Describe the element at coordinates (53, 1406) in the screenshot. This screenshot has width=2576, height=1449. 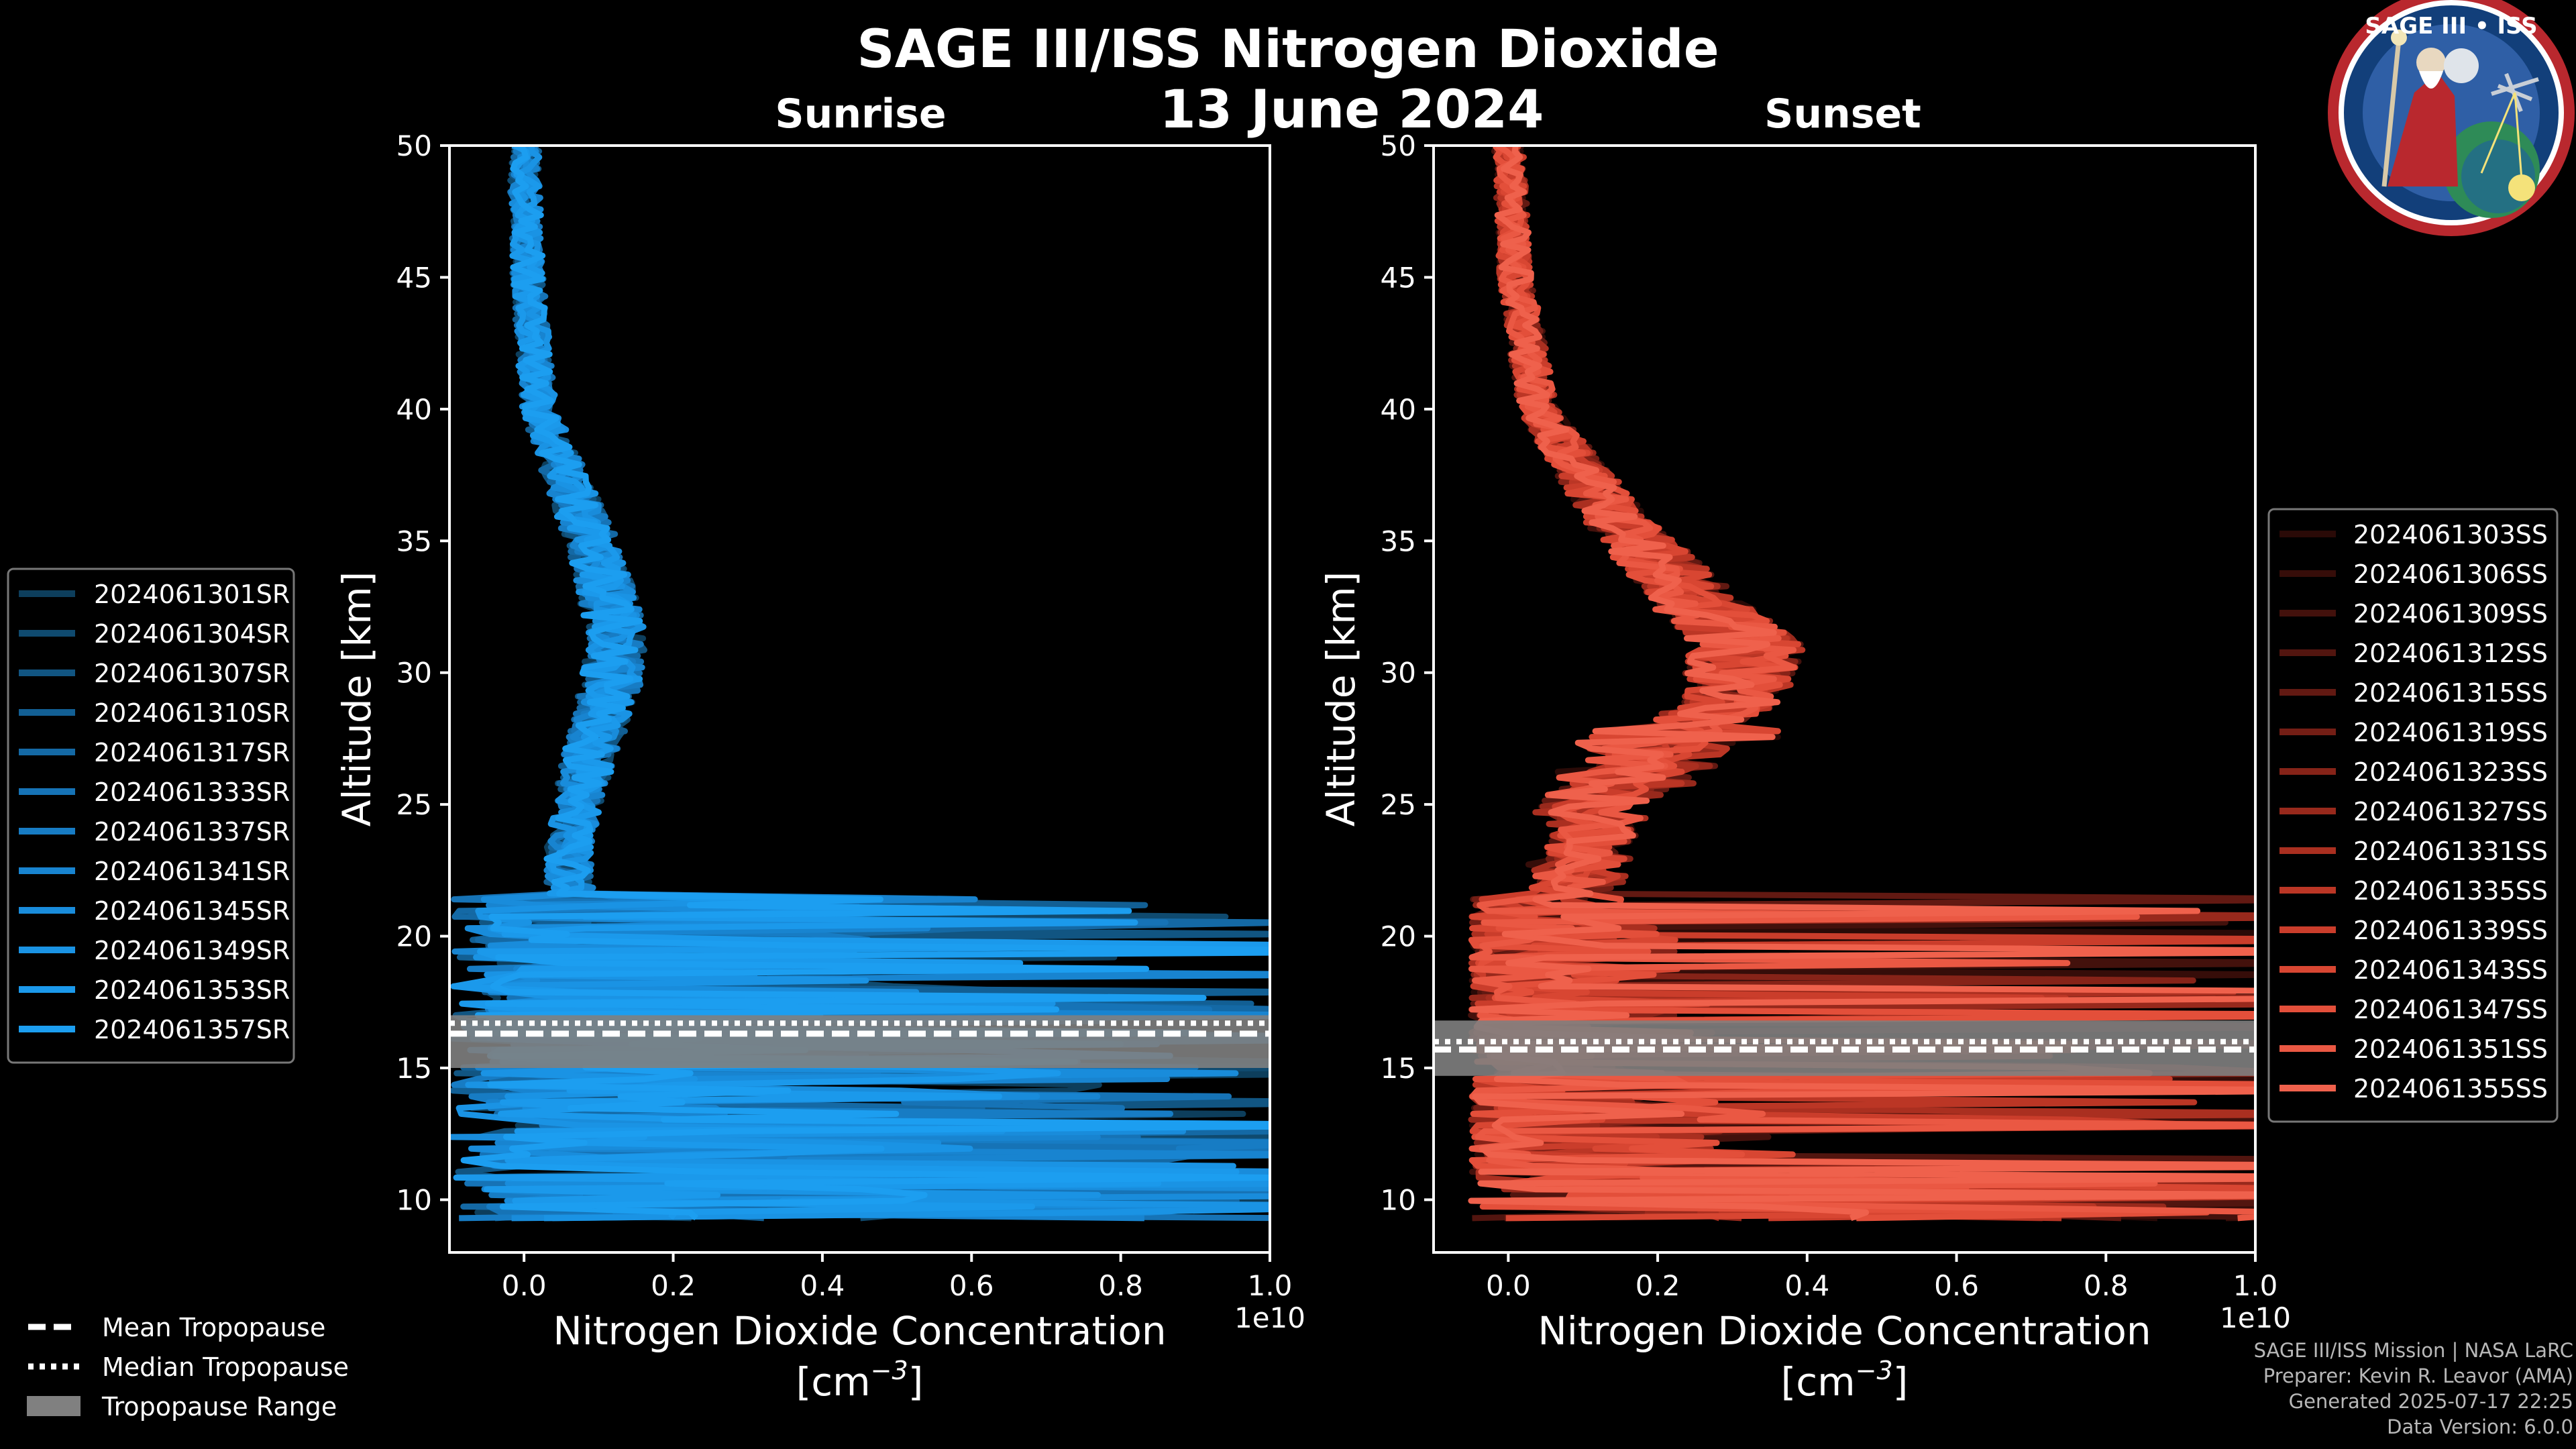
I see `tropopause-range-swatch` at that location.